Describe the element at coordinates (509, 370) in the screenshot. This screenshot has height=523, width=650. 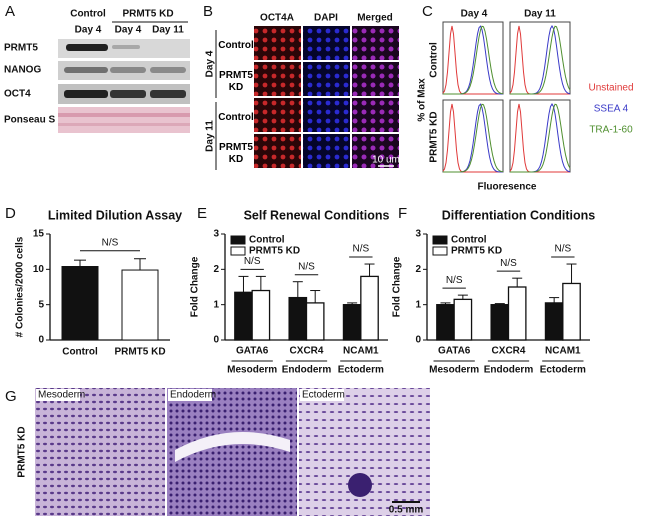
I see `group-label: Endoderm` at that location.